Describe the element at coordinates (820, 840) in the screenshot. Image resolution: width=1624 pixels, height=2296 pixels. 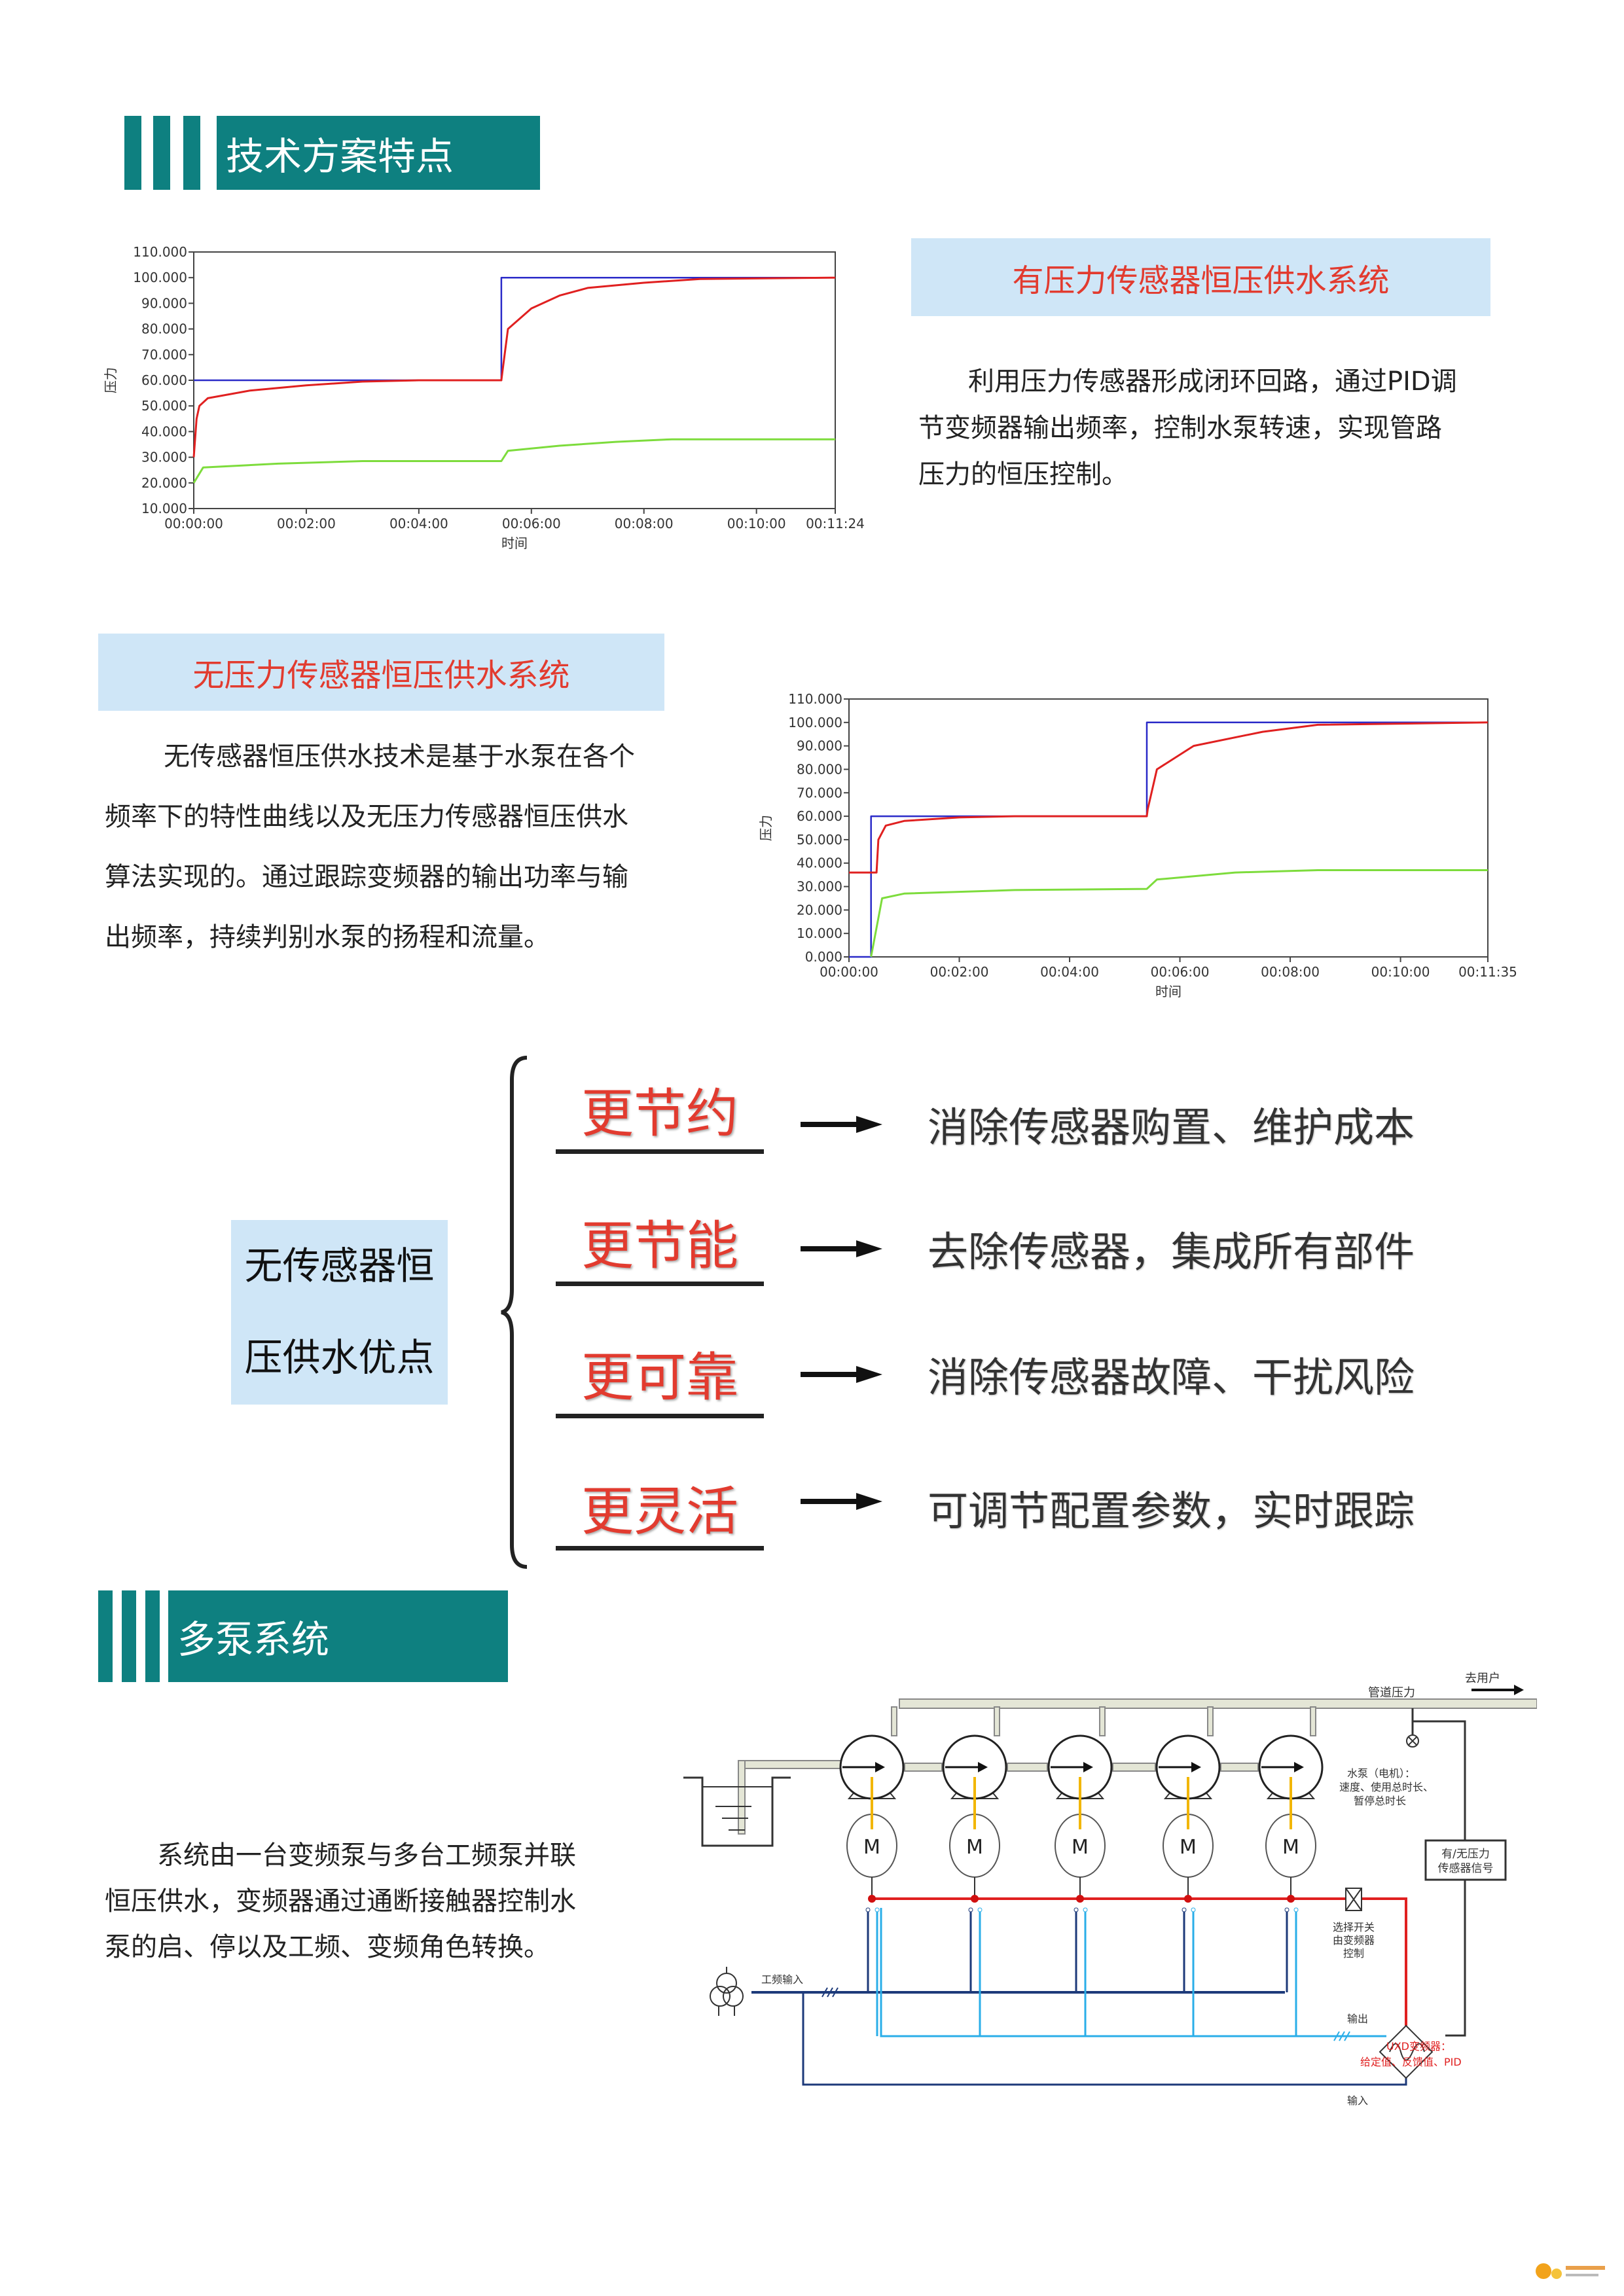
I see `y-tick-label: 50.000` at that location.